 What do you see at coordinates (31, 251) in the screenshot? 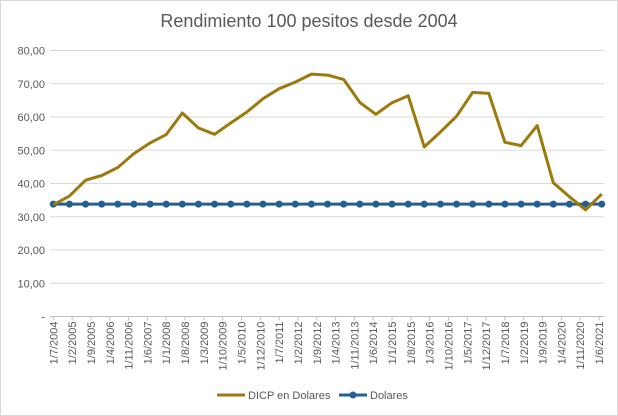
I see `y-tick-label: 20,00` at bounding box center [31, 251].